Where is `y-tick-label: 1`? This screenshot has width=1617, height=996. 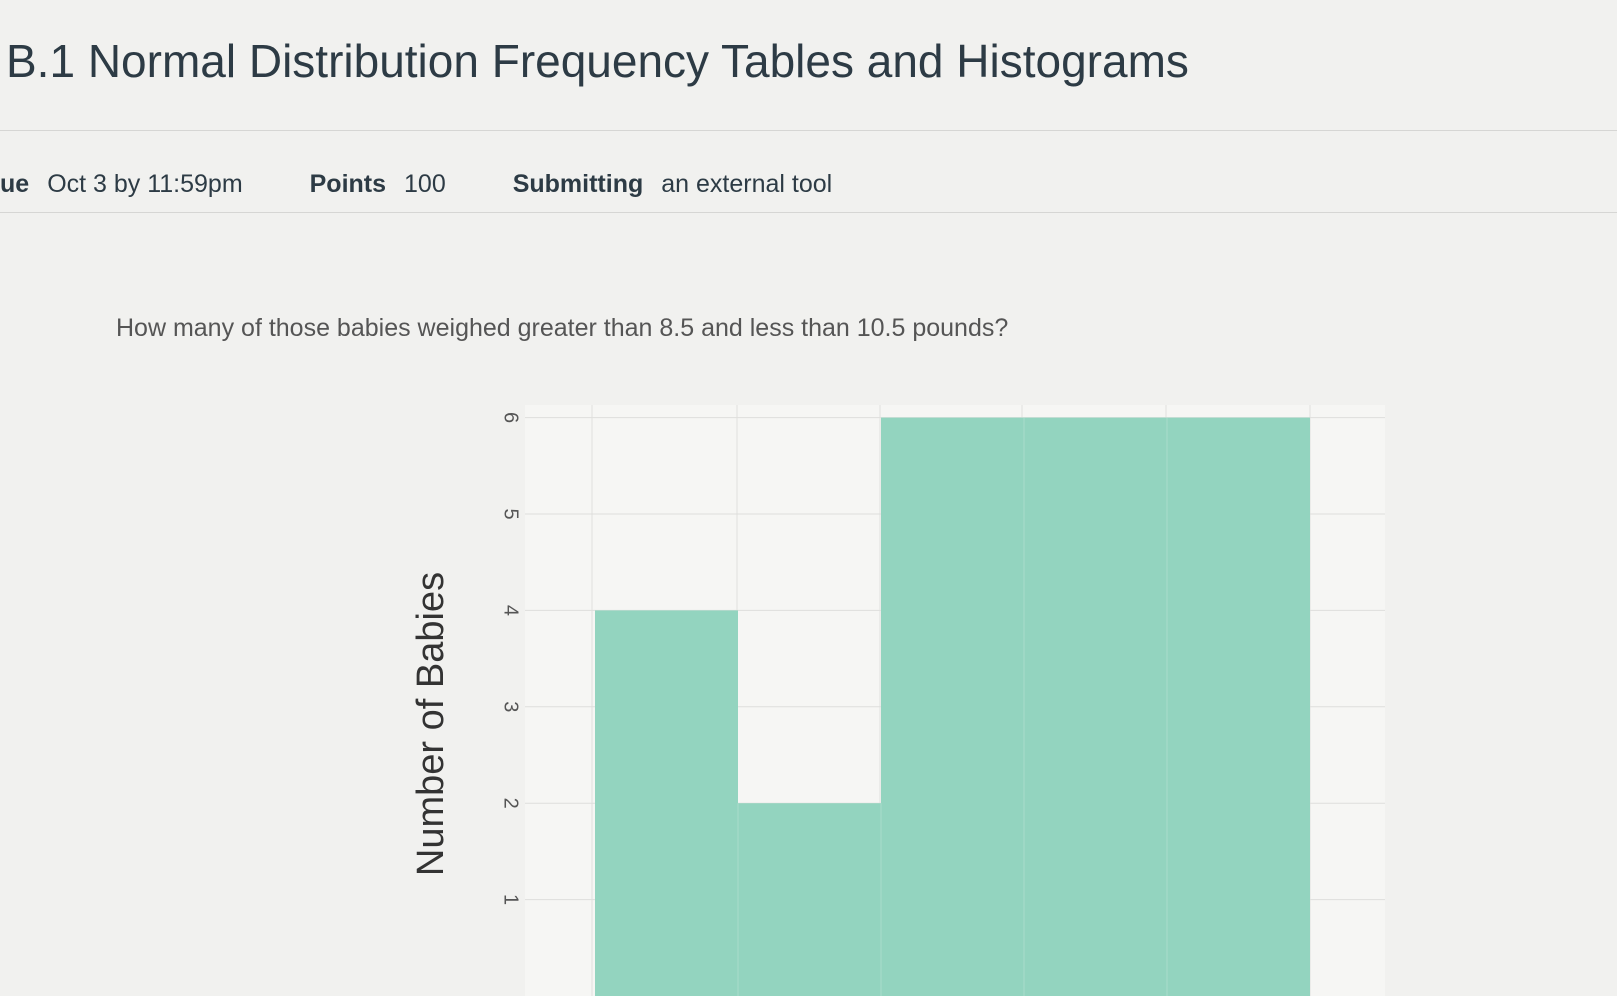
y-tick-label: 1 is located at coordinates (511, 899).